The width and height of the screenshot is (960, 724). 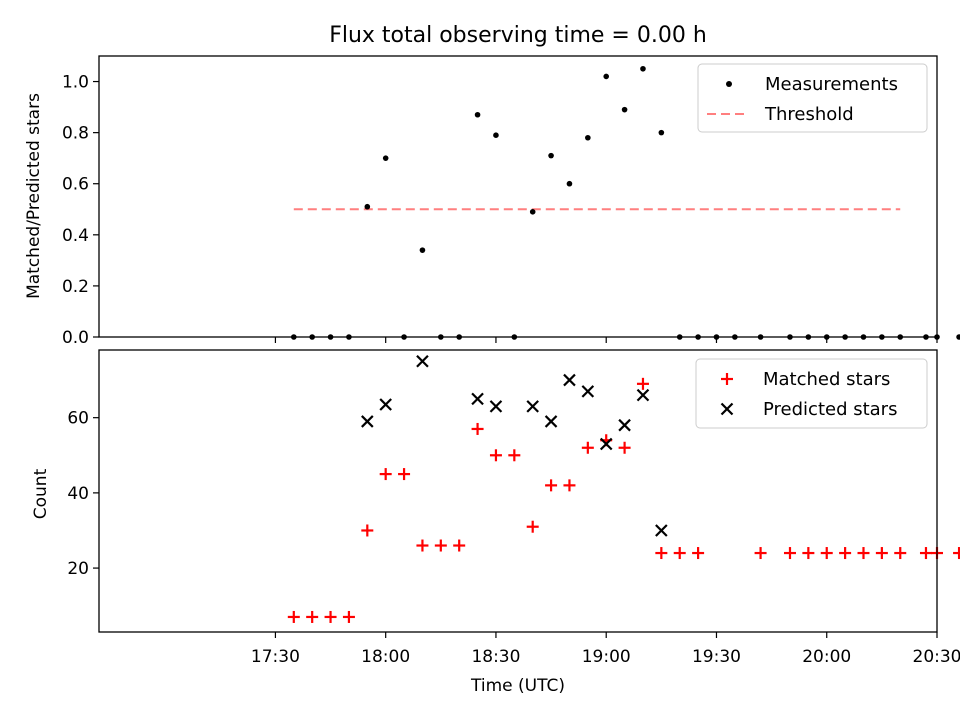 I want to click on bottom-y-tick-label: 60, so click(x=78, y=419).